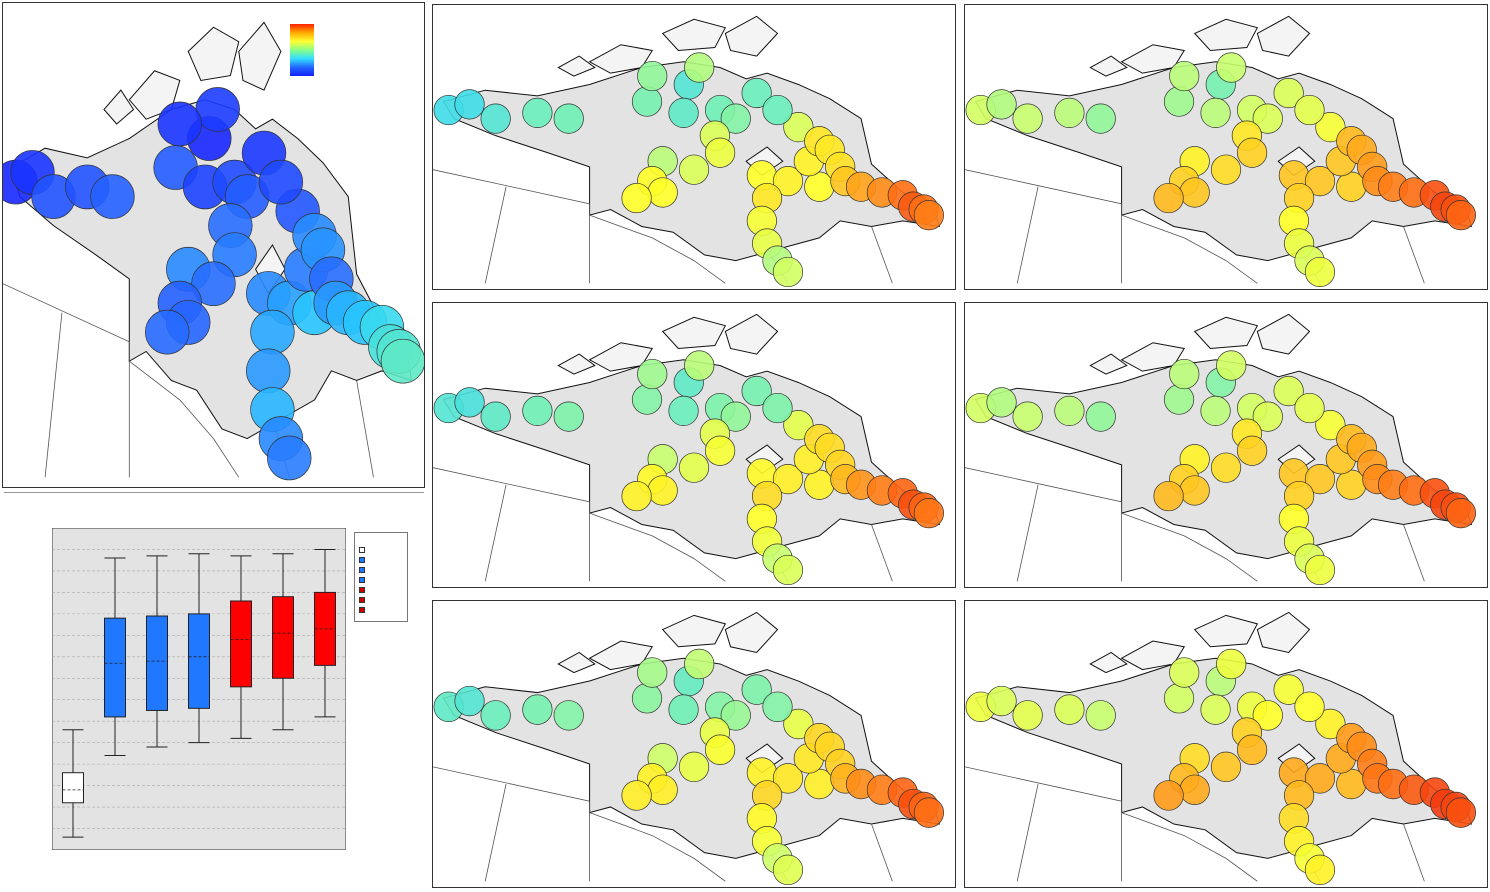 The width and height of the screenshot is (1490, 892). Describe the element at coordinates (213, 251) in the screenshot. I see `map-baseline` at that location.